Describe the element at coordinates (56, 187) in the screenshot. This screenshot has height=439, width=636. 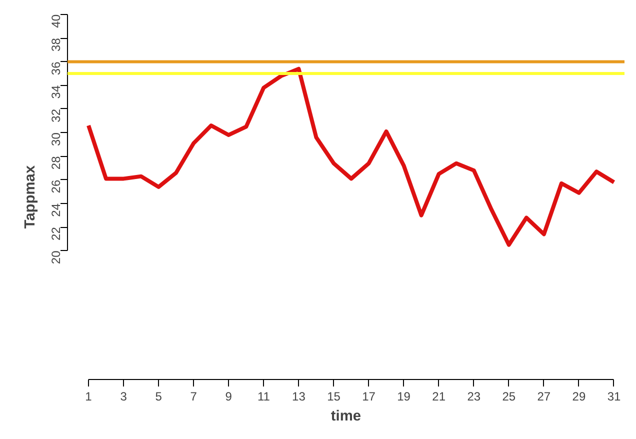
I see `y-tick-label: 26` at that location.